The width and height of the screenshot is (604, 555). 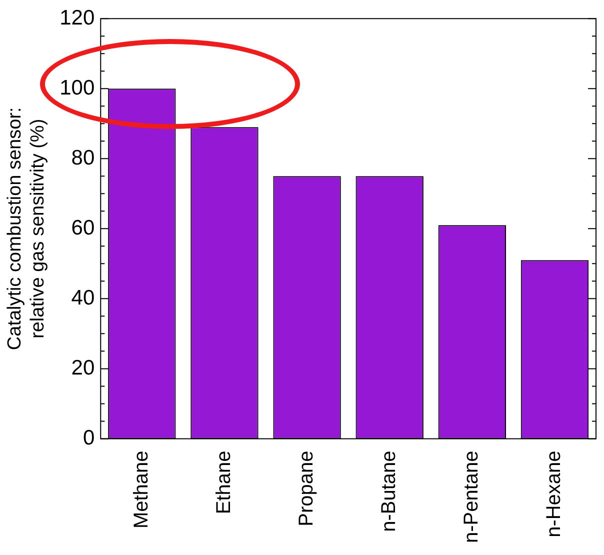 What do you see at coordinates (83, 228) in the screenshot?
I see `y-tick-label: 60` at bounding box center [83, 228].